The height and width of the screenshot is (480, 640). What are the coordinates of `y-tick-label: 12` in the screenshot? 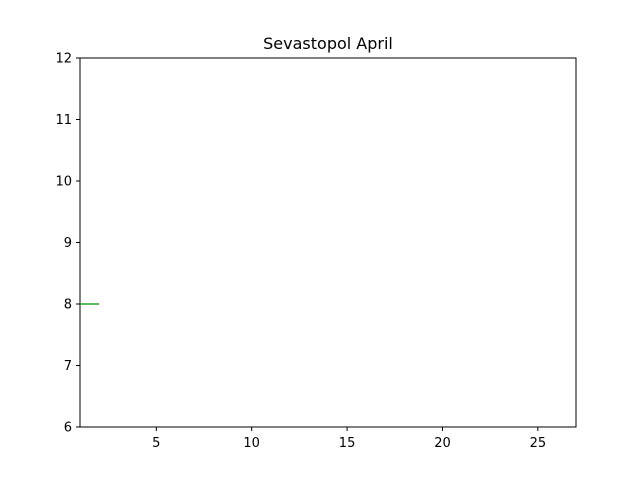 It's located at (63, 59).